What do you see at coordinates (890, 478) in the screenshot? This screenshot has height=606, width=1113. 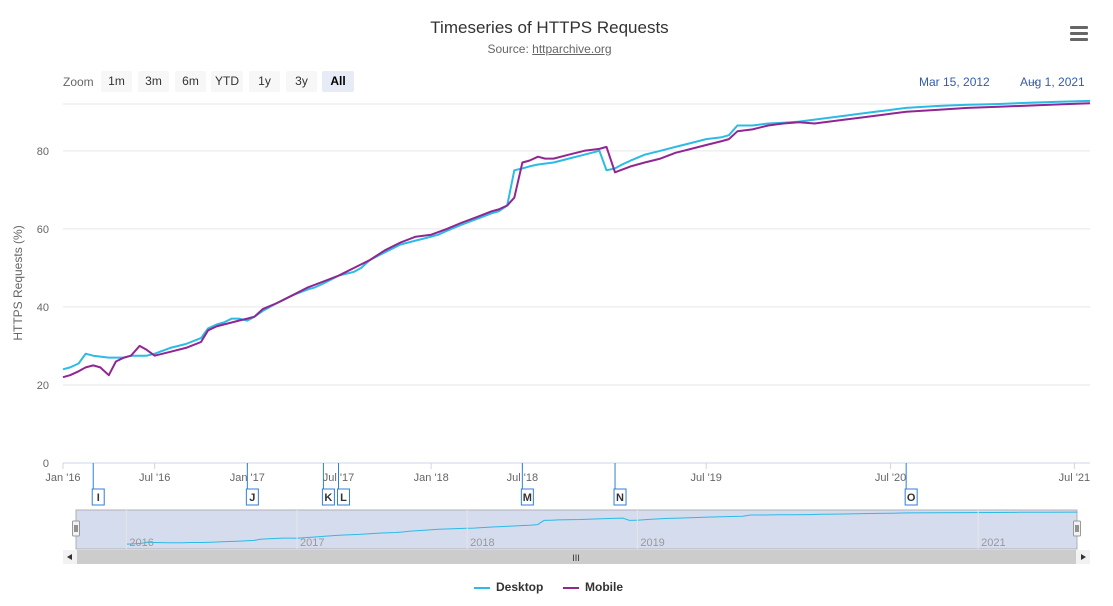 I see `x-tick-label: Jul '20` at bounding box center [890, 478].